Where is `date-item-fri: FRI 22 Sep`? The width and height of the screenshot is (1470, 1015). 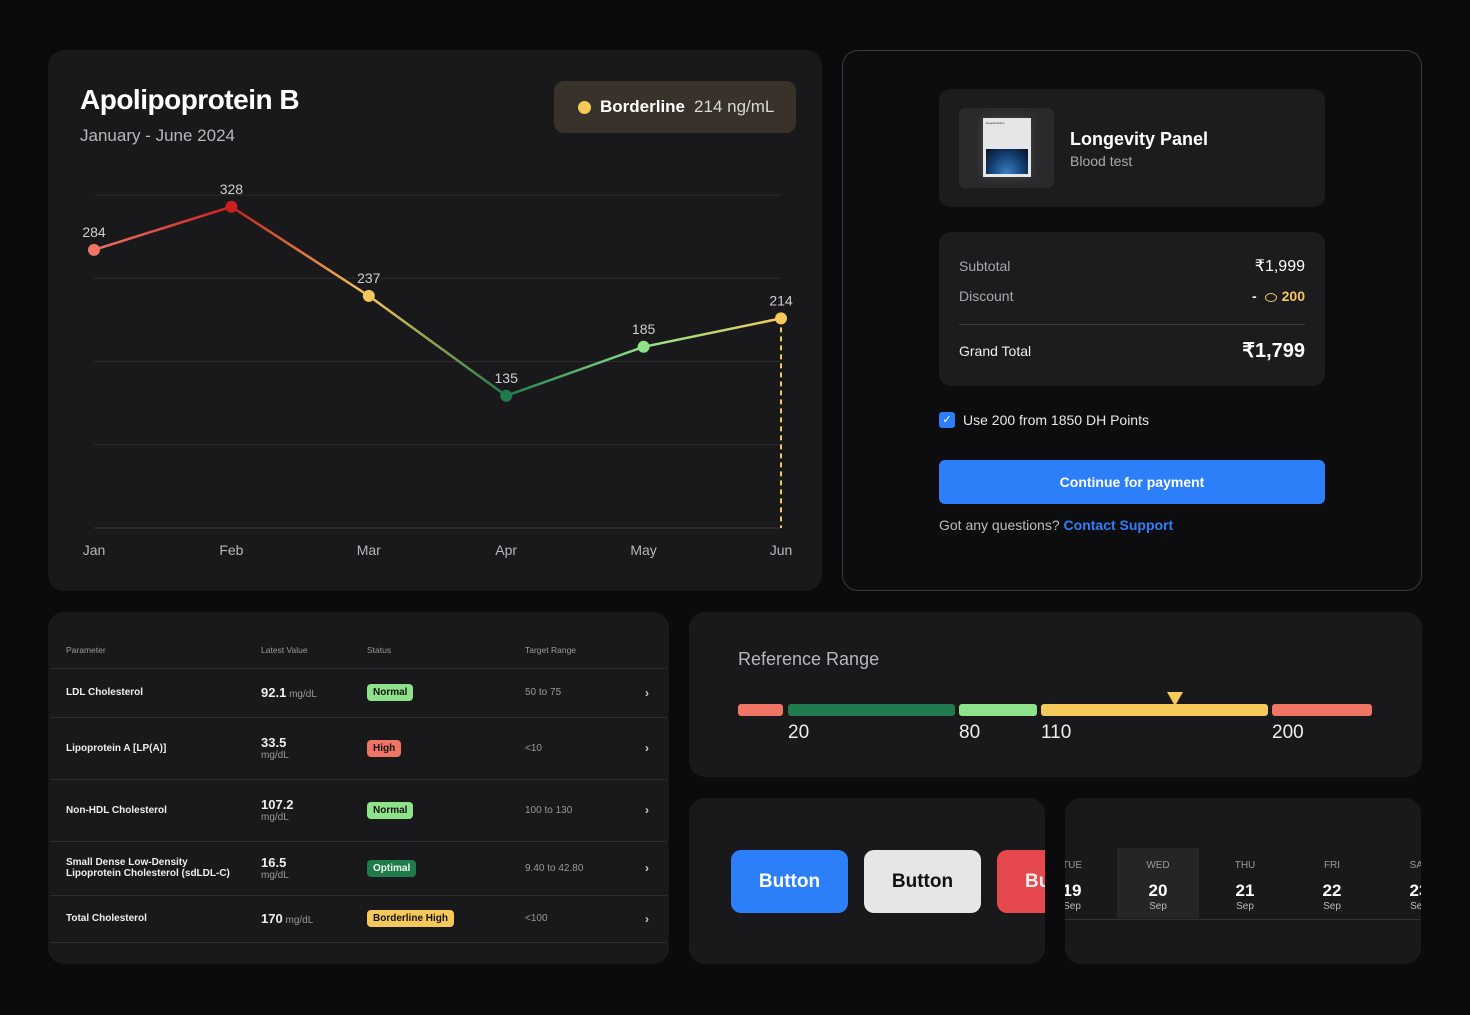
date-item-fri: FRI 22 Sep is located at coordinates (1332, 883).